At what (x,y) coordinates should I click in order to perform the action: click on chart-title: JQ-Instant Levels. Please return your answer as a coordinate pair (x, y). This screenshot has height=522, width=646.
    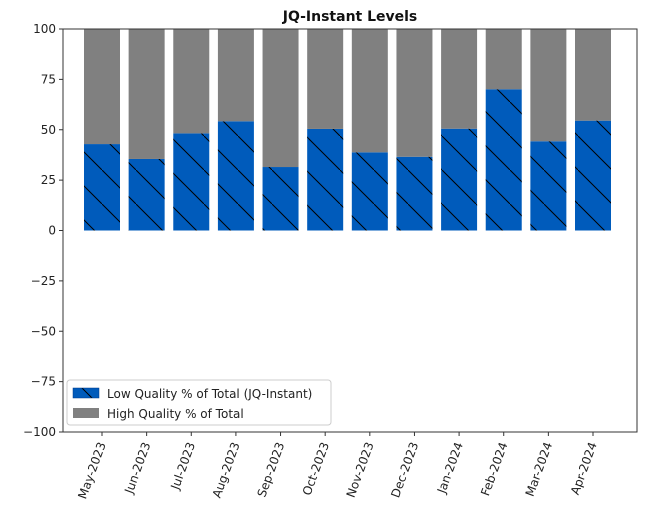
    Looking at the image, I should click on (350, 17).